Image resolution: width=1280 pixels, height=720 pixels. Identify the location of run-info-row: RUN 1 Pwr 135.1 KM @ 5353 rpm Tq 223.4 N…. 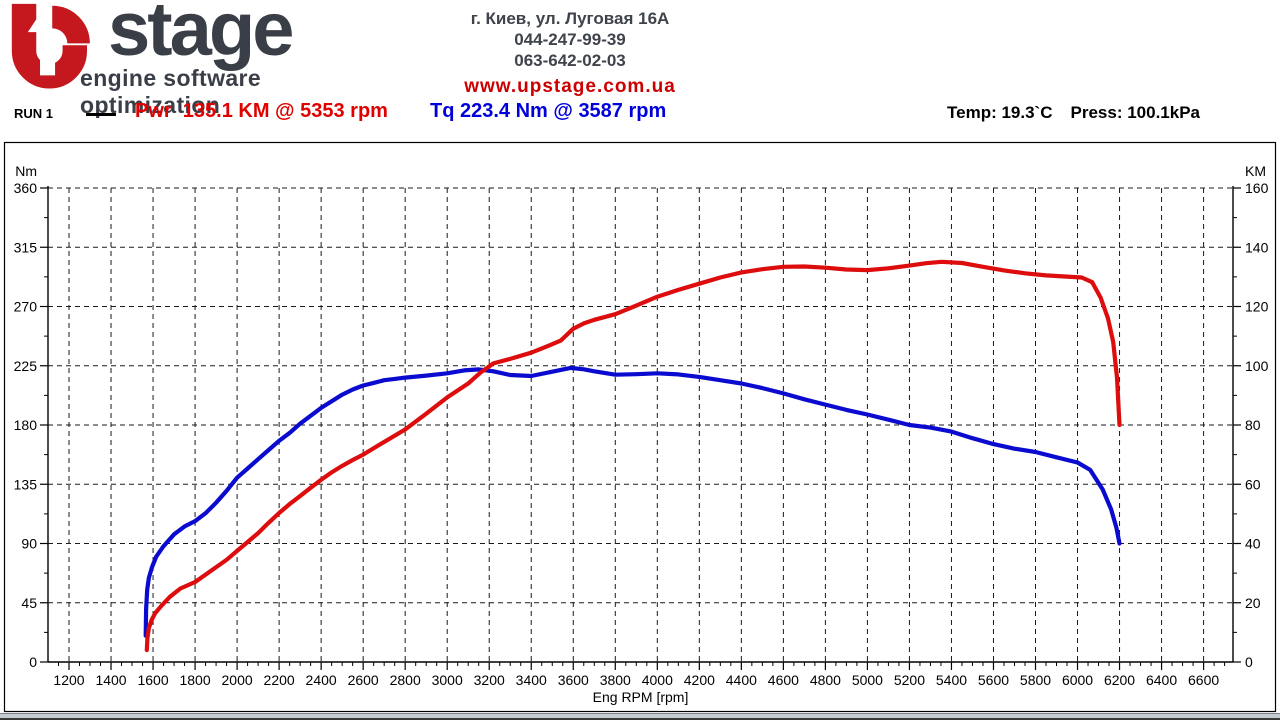
(640, 118).